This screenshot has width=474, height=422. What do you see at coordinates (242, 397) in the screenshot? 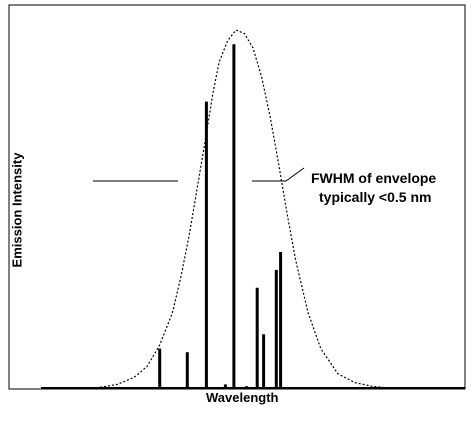
I see `x-axis-label: Wavelength` at bounding box center [242, 397].